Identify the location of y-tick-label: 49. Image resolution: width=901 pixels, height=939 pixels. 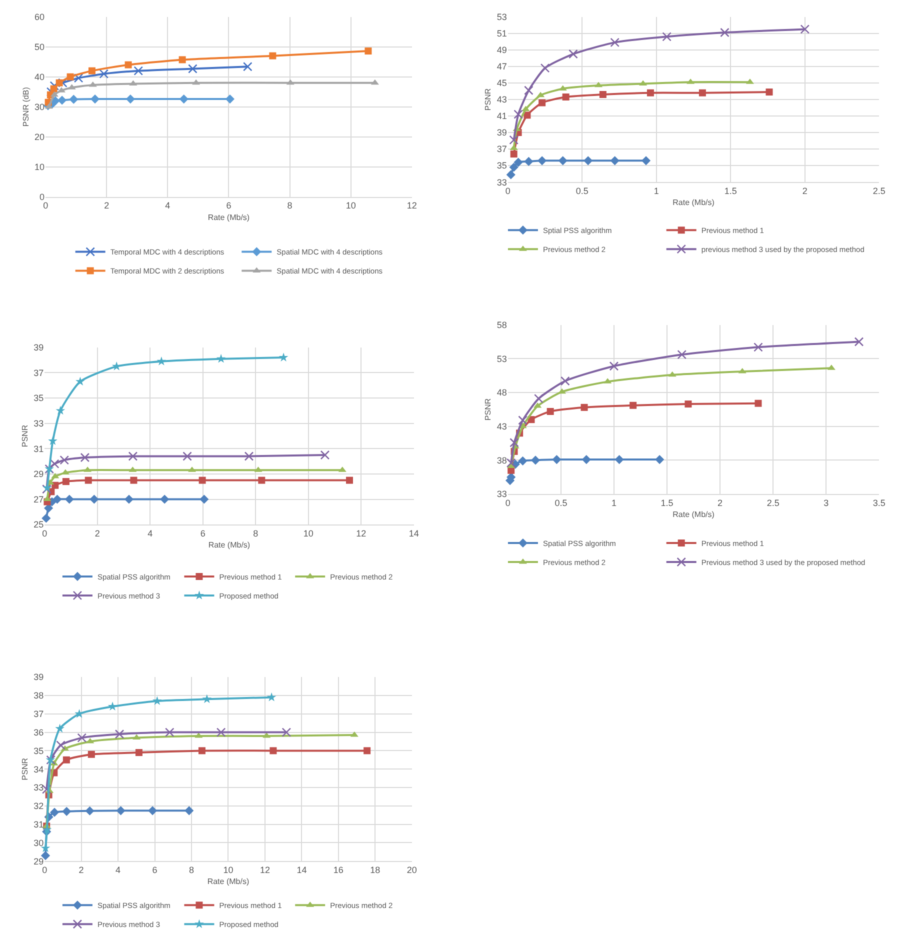
(501, 50).